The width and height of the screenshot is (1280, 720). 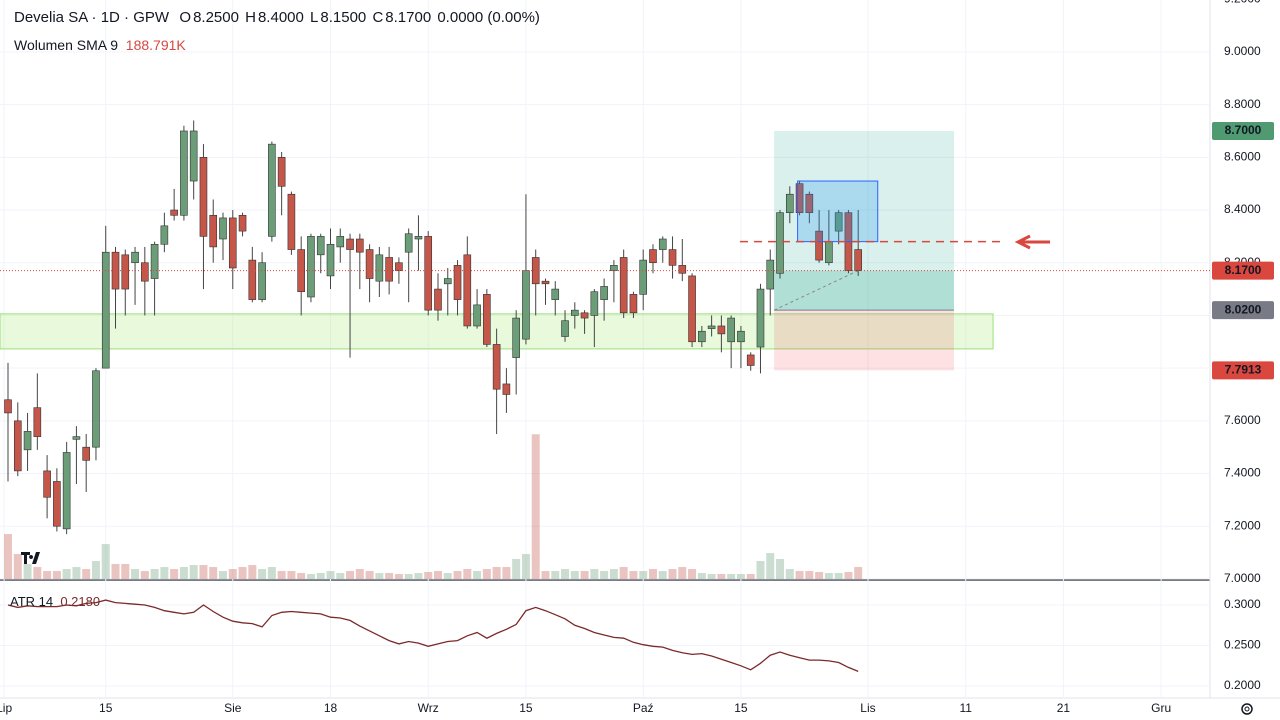 I want to click on y-tick-label: 7.4000, so click(x=1242, y=473).